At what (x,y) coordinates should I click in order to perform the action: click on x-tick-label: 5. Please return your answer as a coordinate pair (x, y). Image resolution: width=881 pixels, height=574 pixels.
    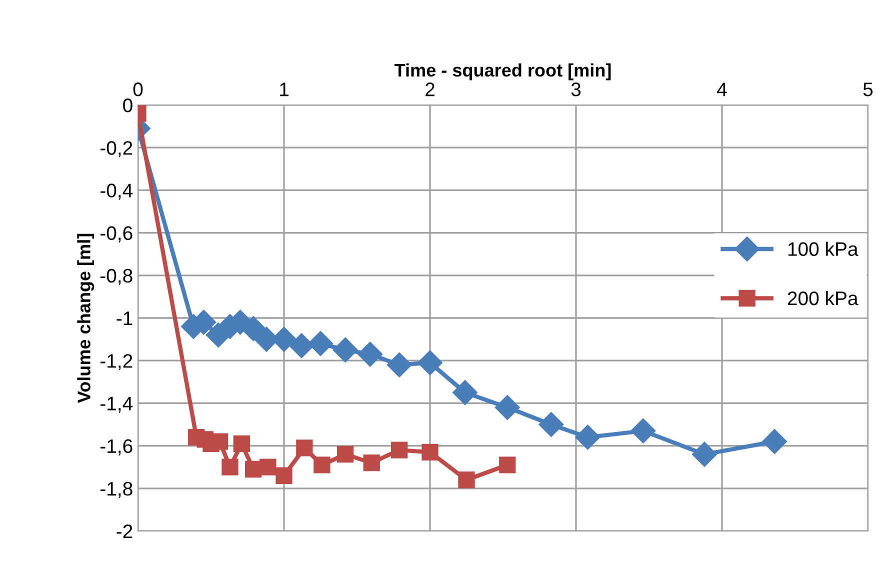
    Looking at the image, I should click on (868, 89).